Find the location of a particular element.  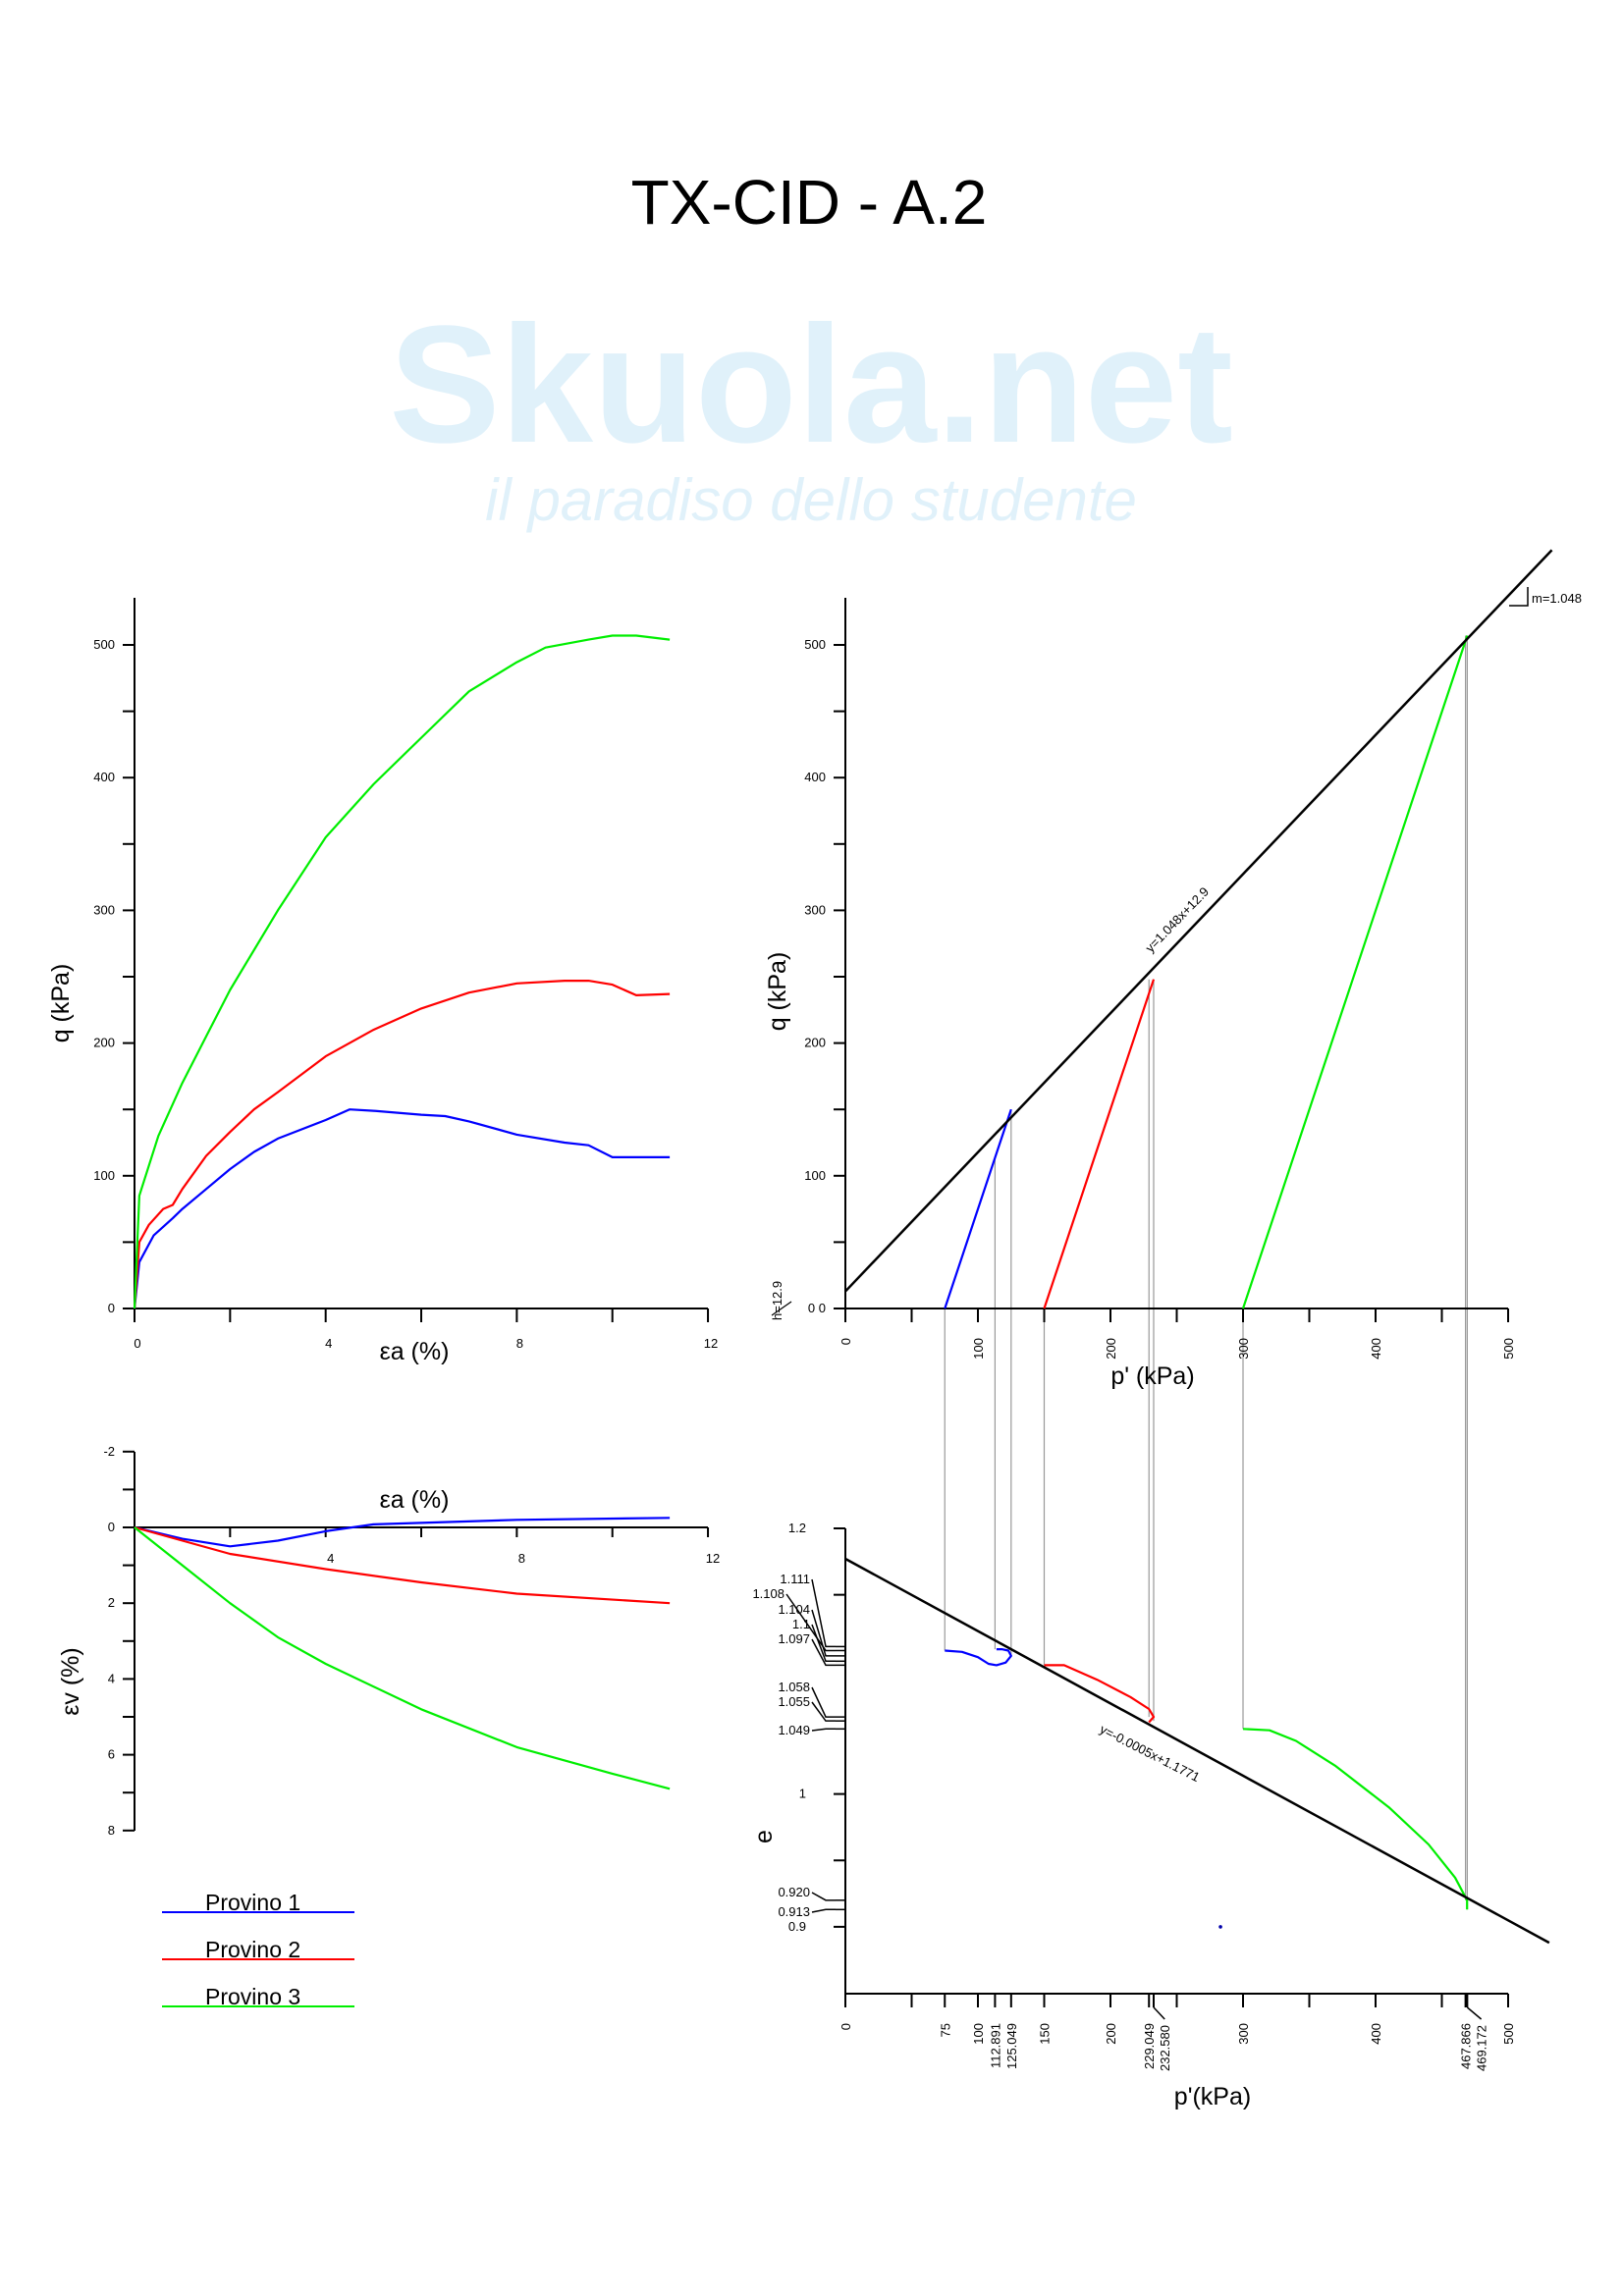

slope-label: m=1.048 is located at coordinates (1557, 599).